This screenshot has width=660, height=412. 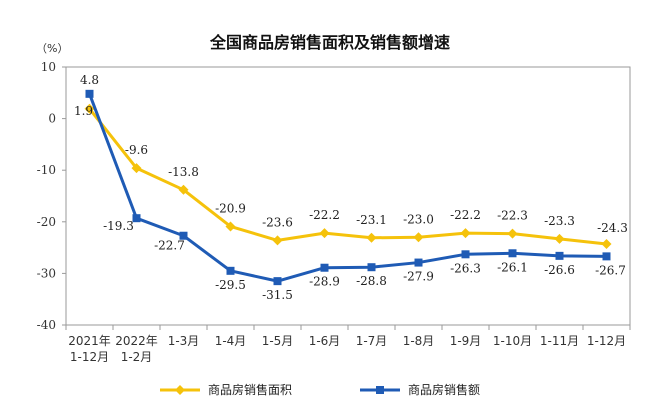 What do you see at coordinates (277, 222) in the screenshot?
I see `data-label: -23.6` at bounding box center [277, 222].